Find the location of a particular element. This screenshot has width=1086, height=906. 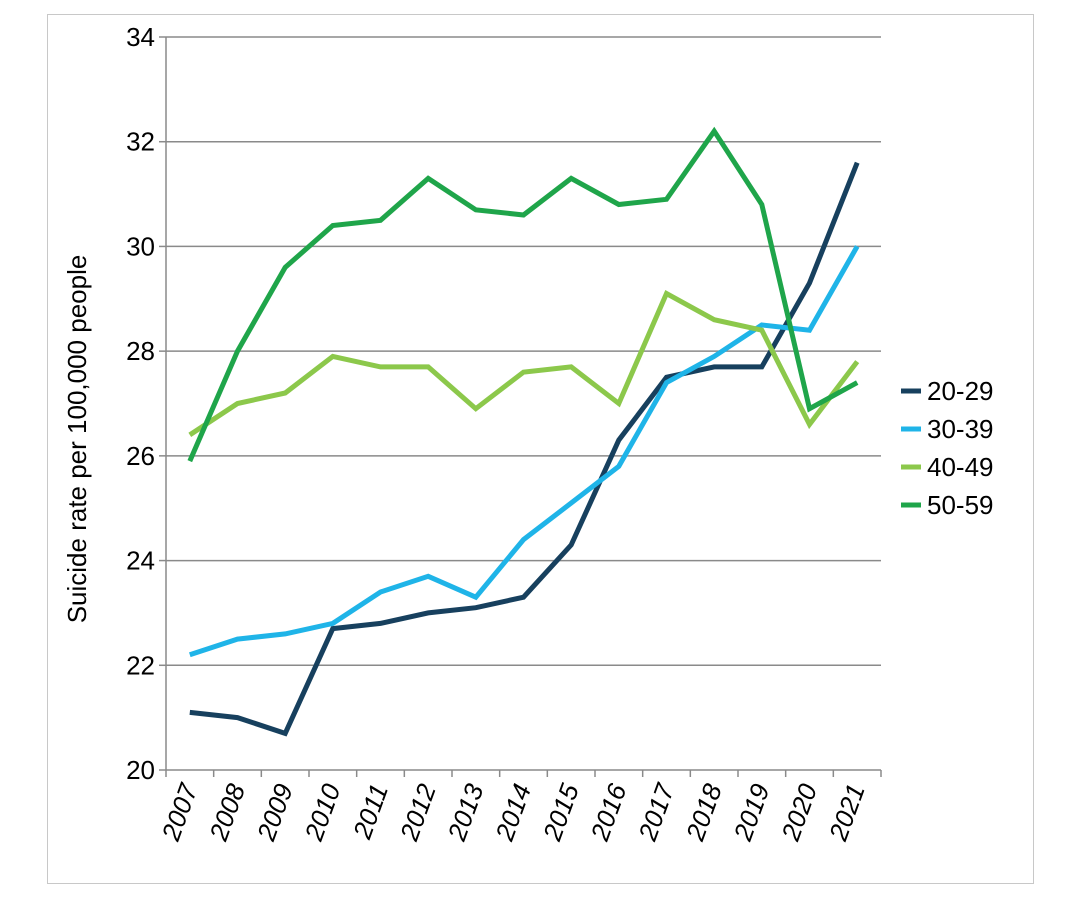

x-tick-label: 2009 is located at coordinates (274, 813).